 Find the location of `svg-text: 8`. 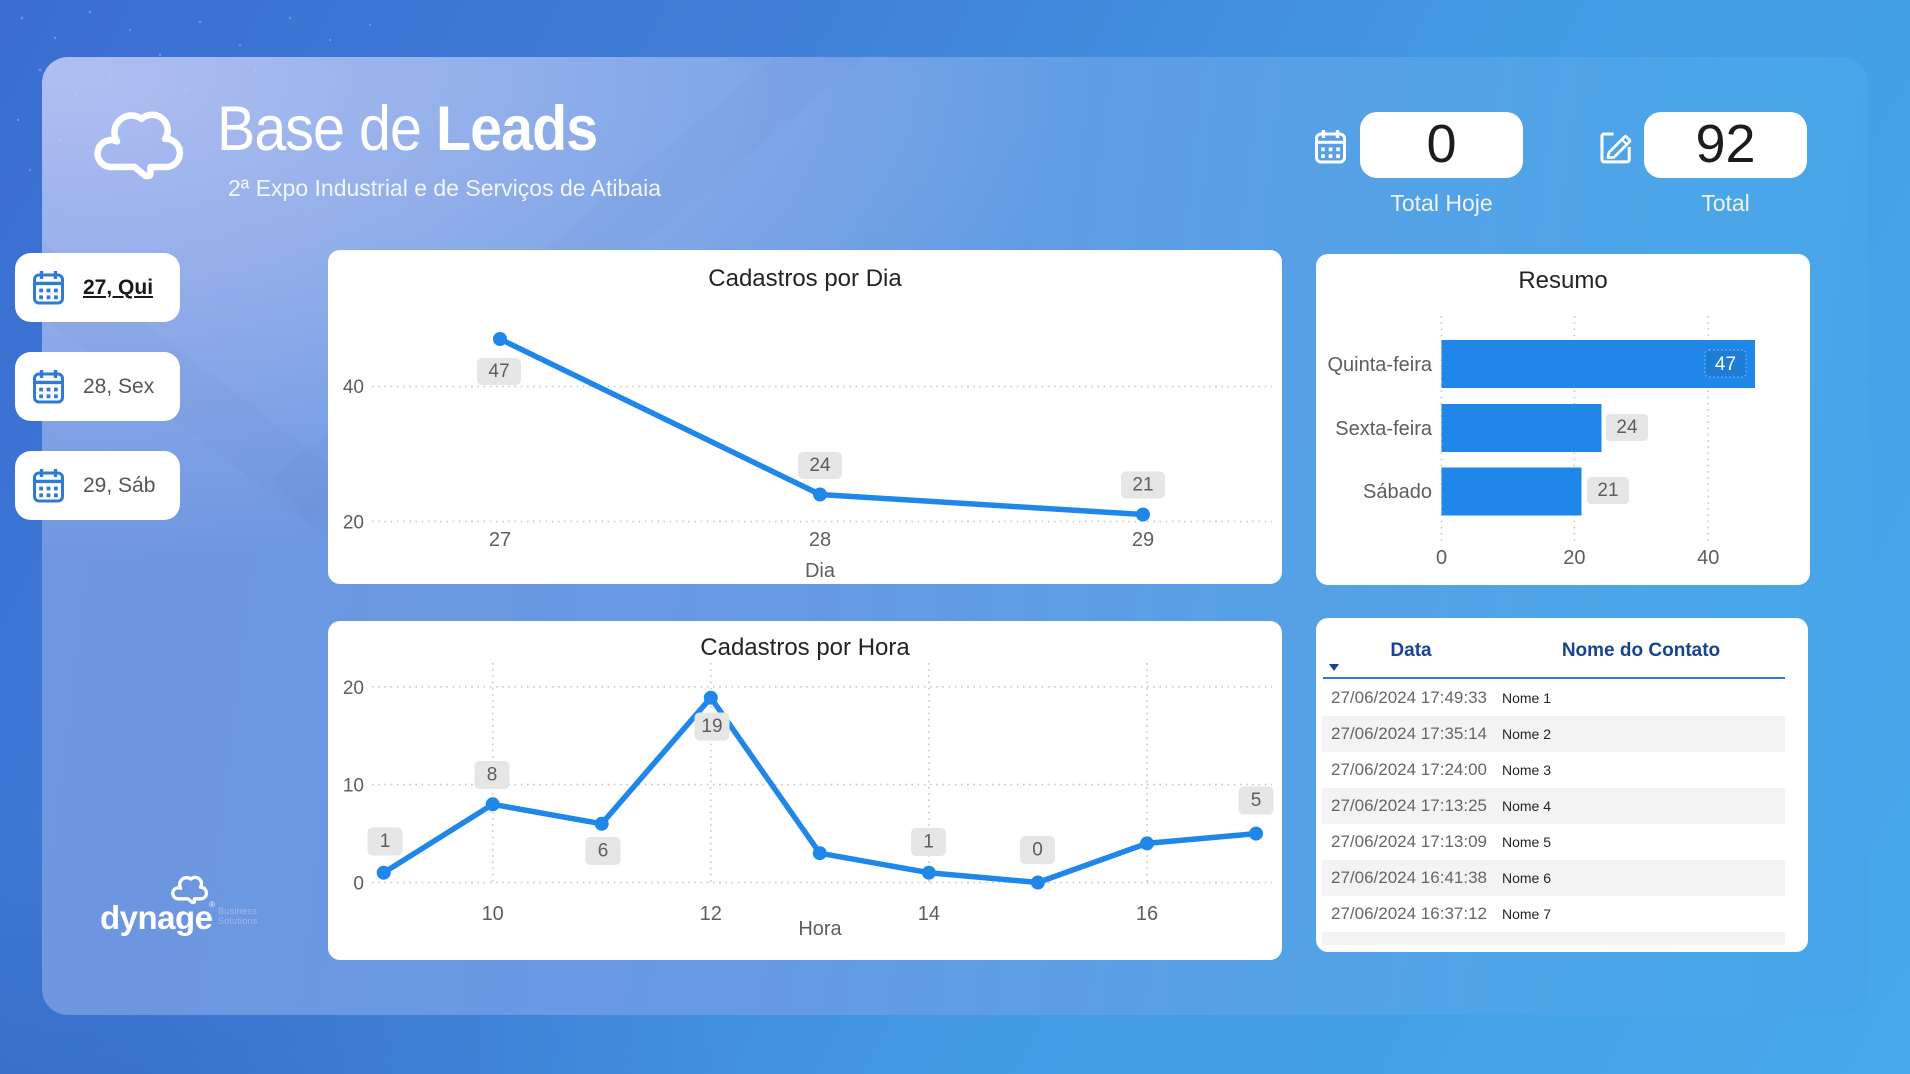

svg-text: 8 is located at coordinates (492, 775).